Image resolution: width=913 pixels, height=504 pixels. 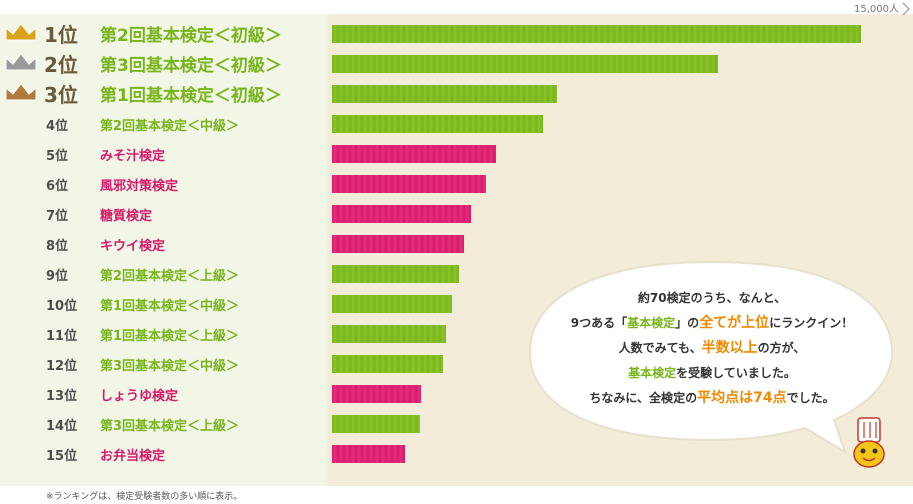 What do you see at coordinates (170, 426) in the screenshot?
I see `rank-name: 第3回基本検定＜上級＞` at bounding box center [170, 426].